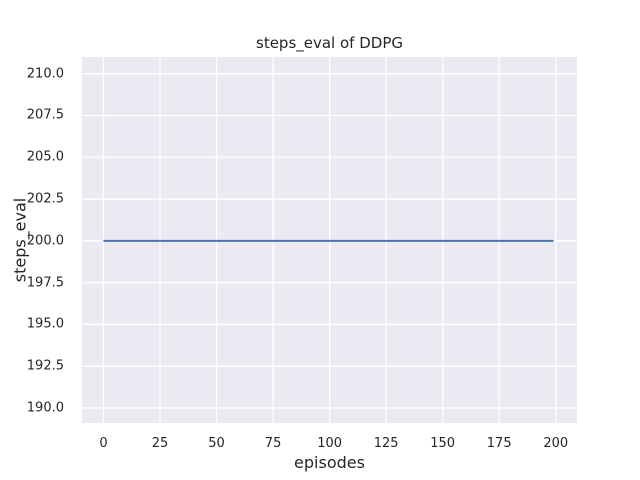 The width and height of the screenshot is (640, 480). I want to click on y-tick-label: 195.0, so click(45, 324).